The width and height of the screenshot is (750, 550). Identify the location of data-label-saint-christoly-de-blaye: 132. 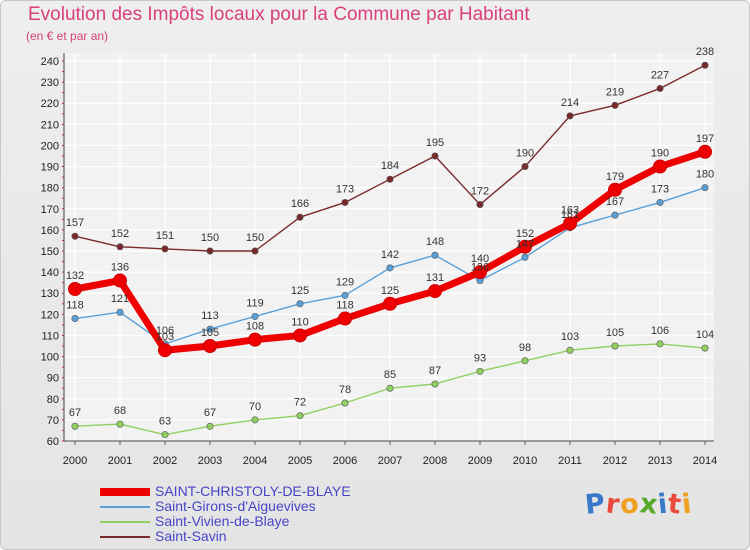
(75, 276).